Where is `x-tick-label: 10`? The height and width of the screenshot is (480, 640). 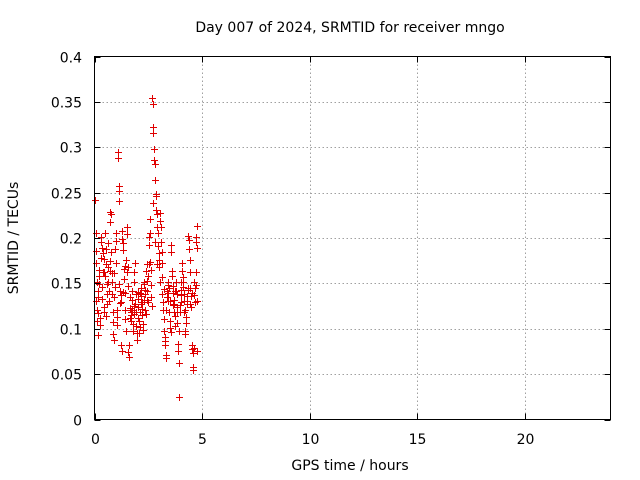
x-tick-label: 10 is located at coordinates (311, 440).